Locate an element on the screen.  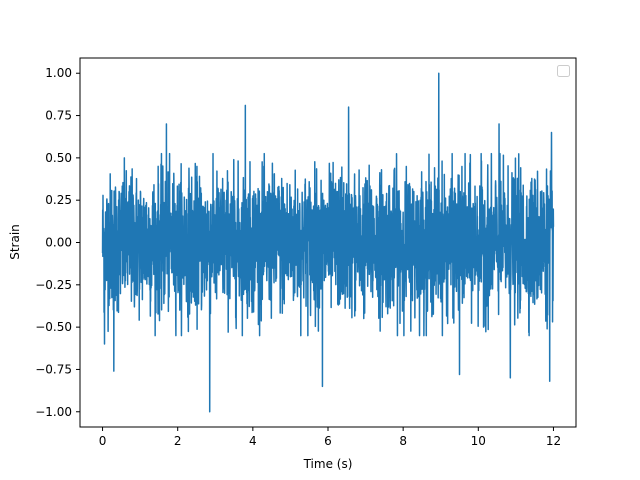
y-tick-label: 0.75 is located at coordinates (58, 116).